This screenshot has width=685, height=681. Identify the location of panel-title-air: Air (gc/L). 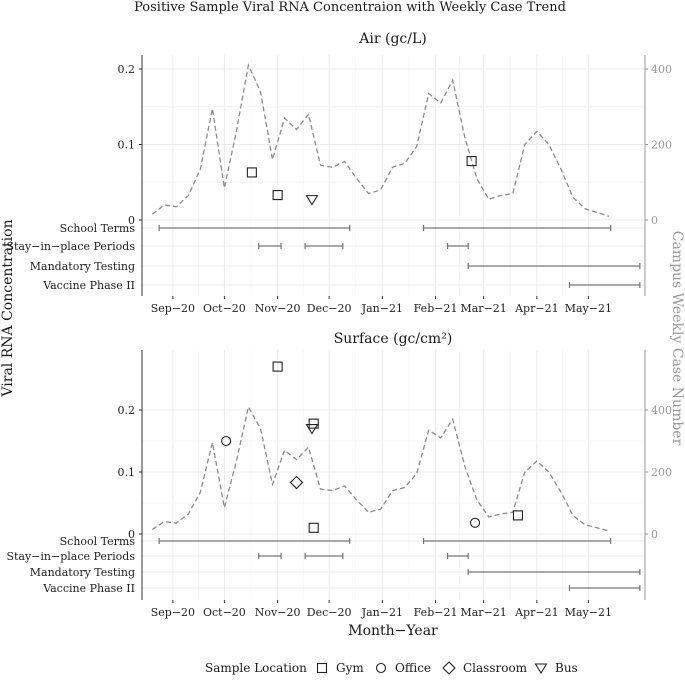
(392, 39).